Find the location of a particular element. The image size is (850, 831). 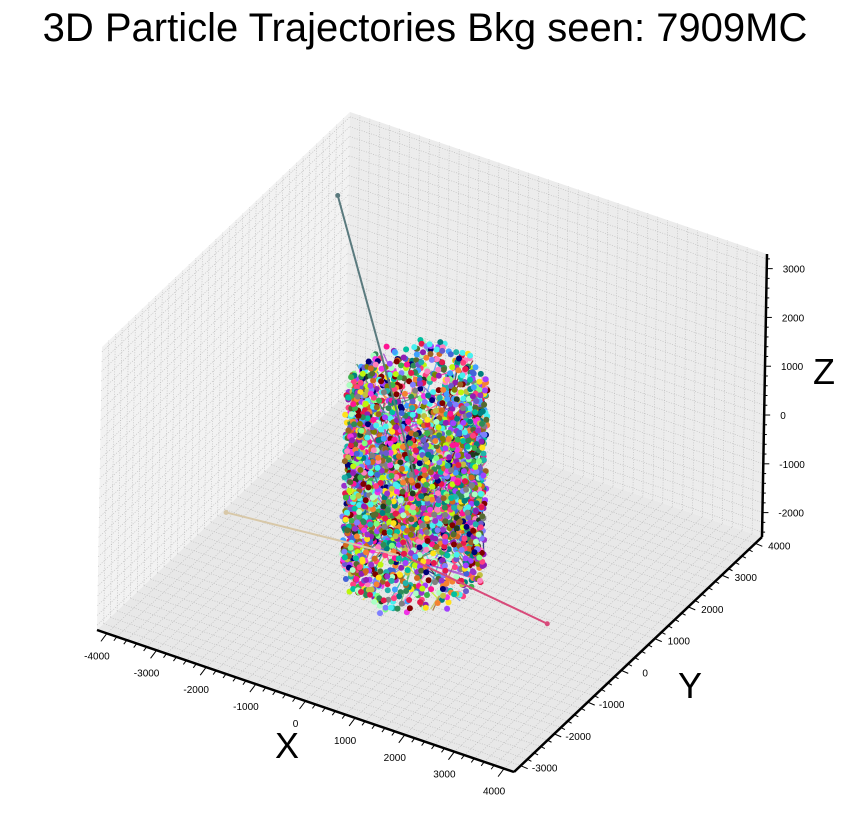

y-tick-label: 2000 is located at coordinates (712, 610).